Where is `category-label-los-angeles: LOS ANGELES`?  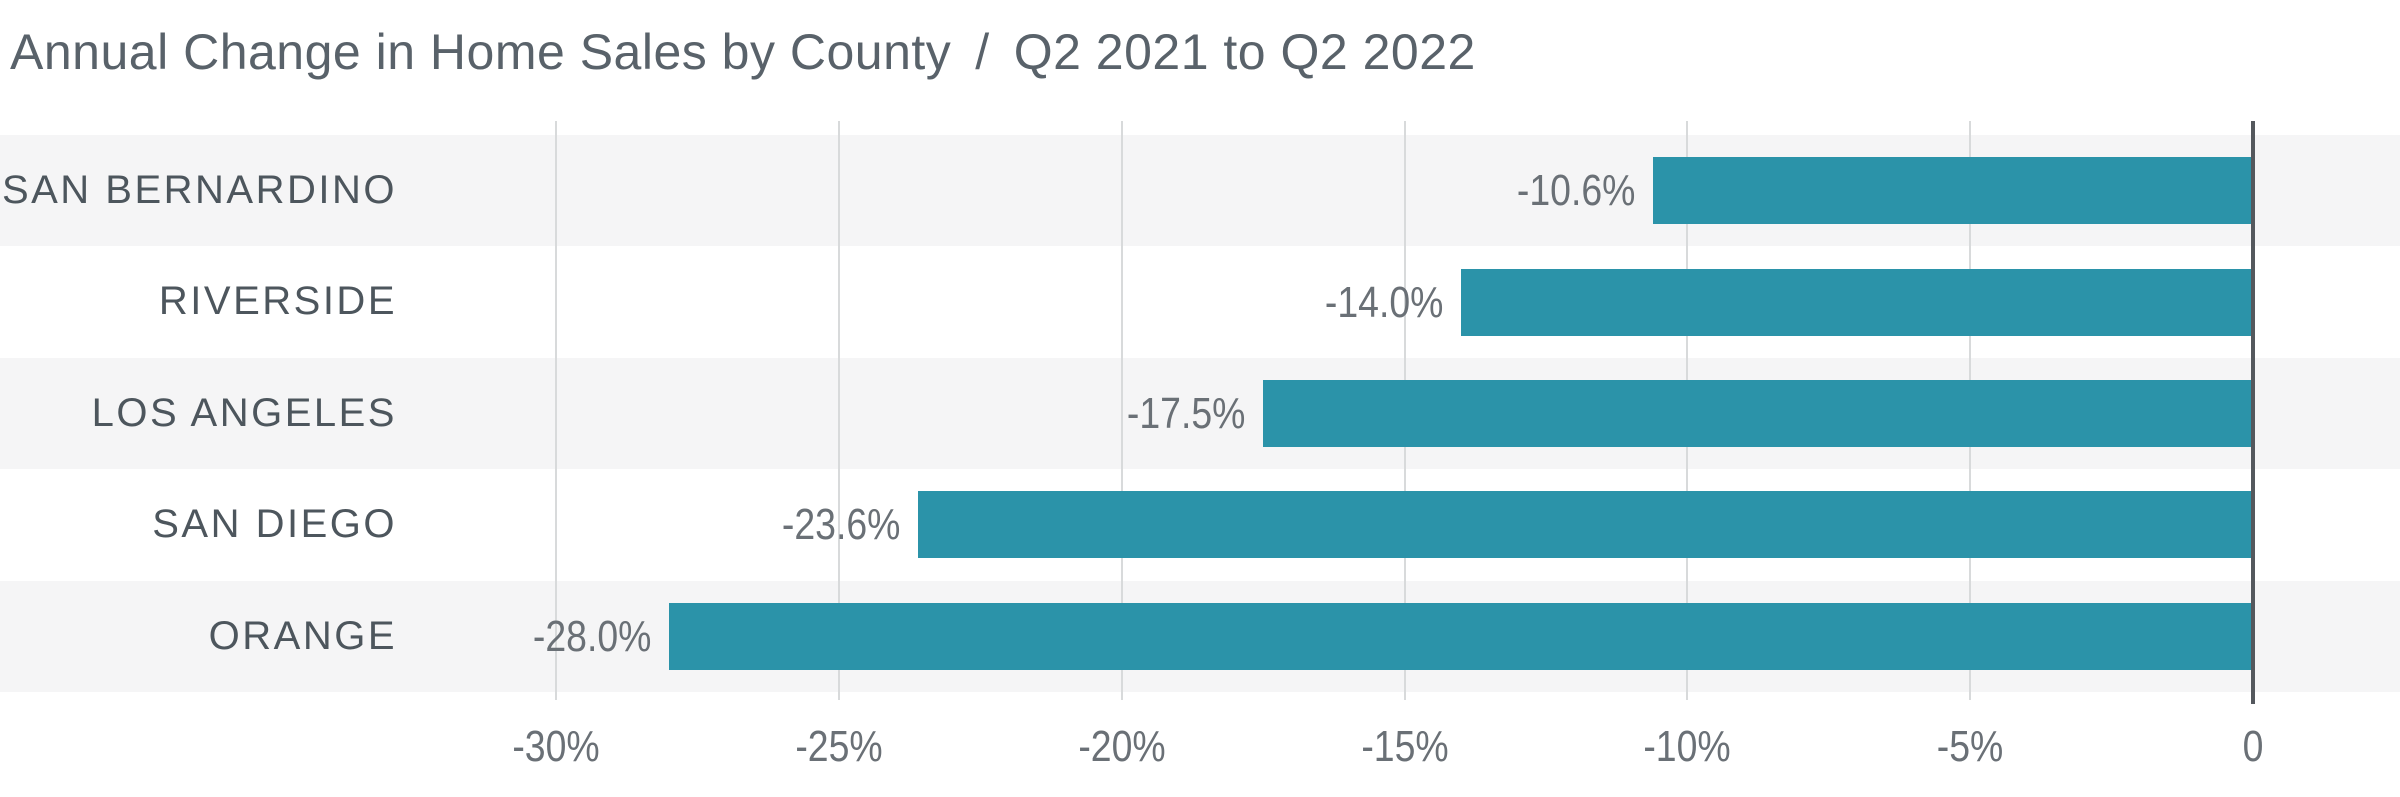
category-label-los-angeles: LOS ANGELES is located at coordinates (244, 412).